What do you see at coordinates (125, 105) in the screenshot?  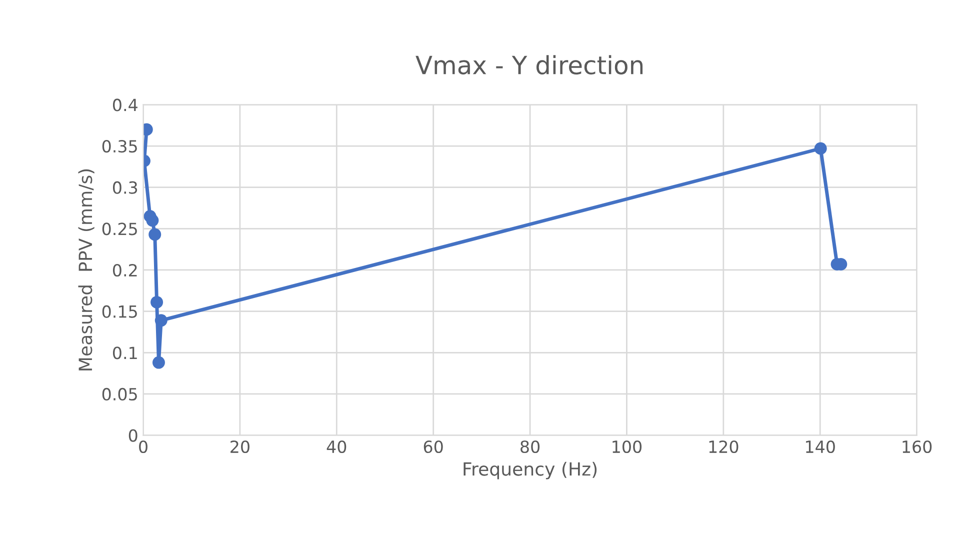 I see `y-tick-label: 0.4` at bounding box center [125, 105].